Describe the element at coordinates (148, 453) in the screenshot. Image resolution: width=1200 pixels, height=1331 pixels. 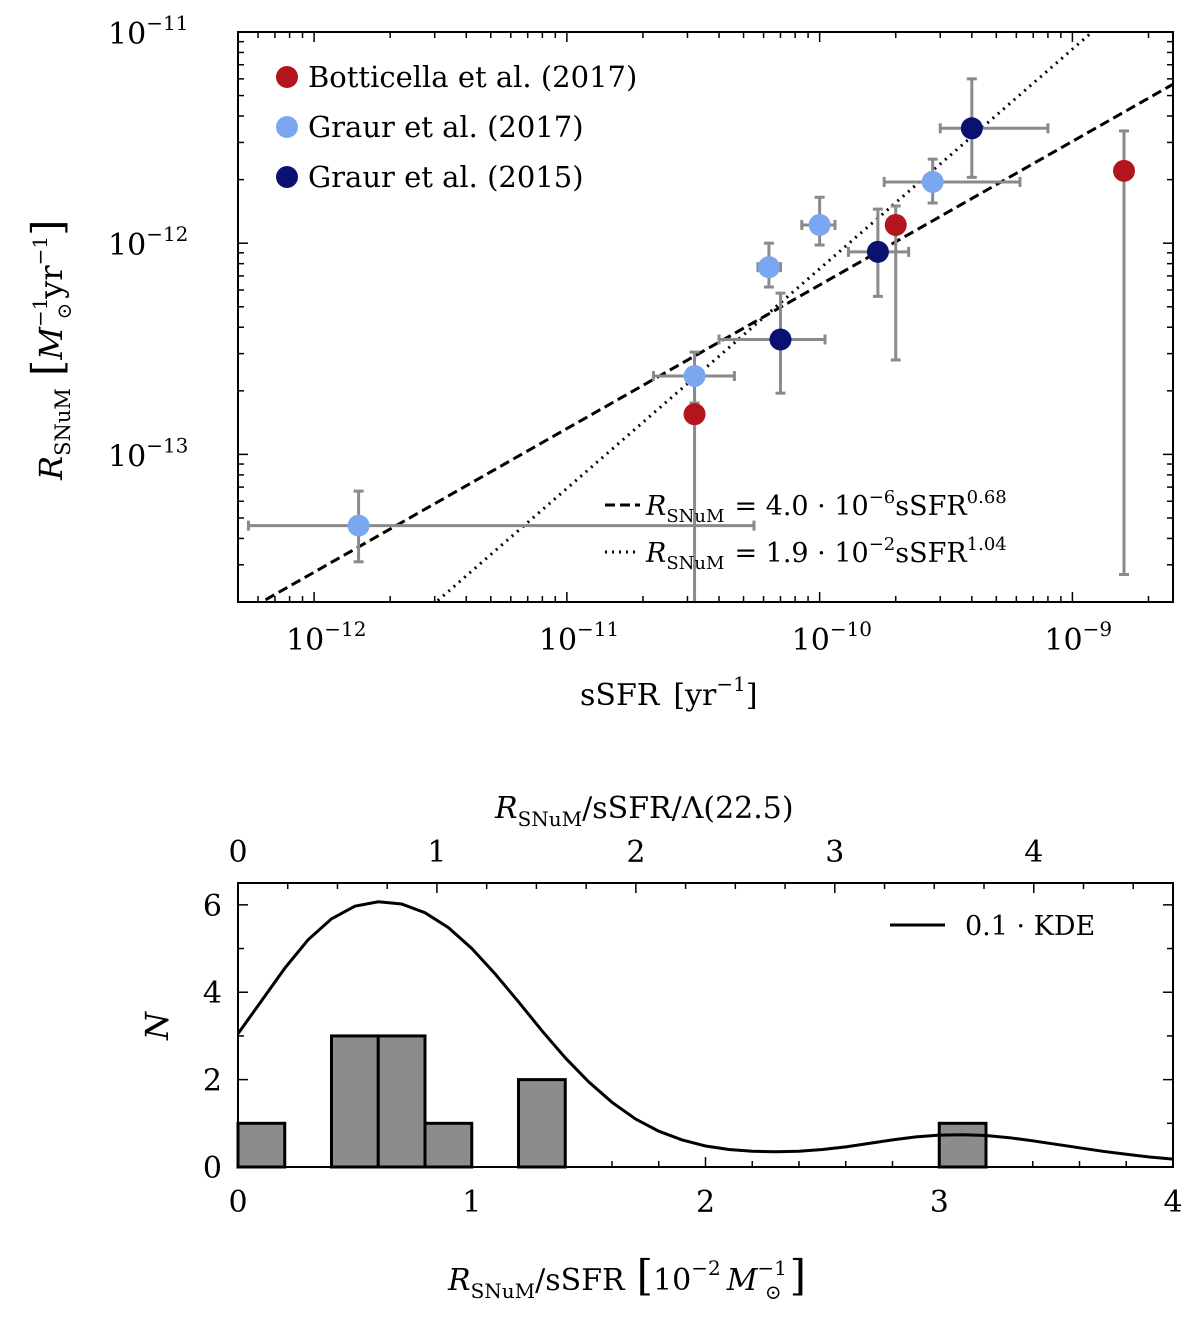
I see `y-tick-label: 10−13` at that location.